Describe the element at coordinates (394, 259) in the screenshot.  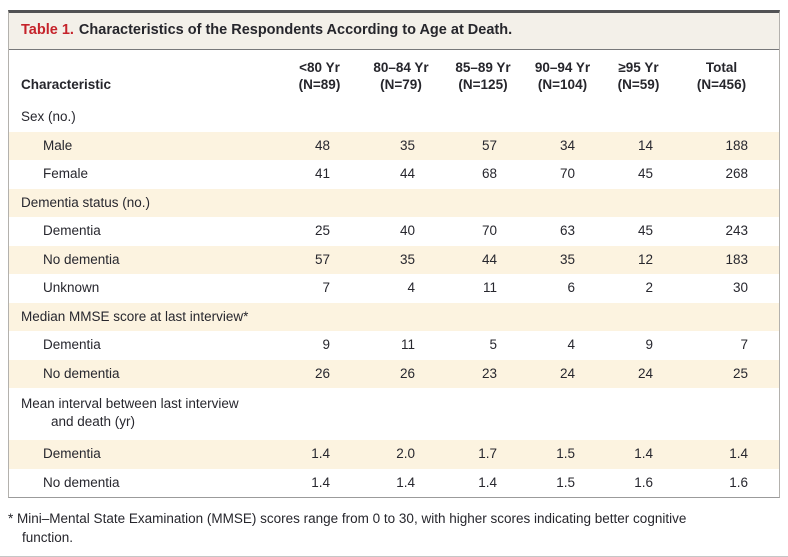
I see `table-row-no-dementia: No dementia 57 35 44 35 12 183` at that location.